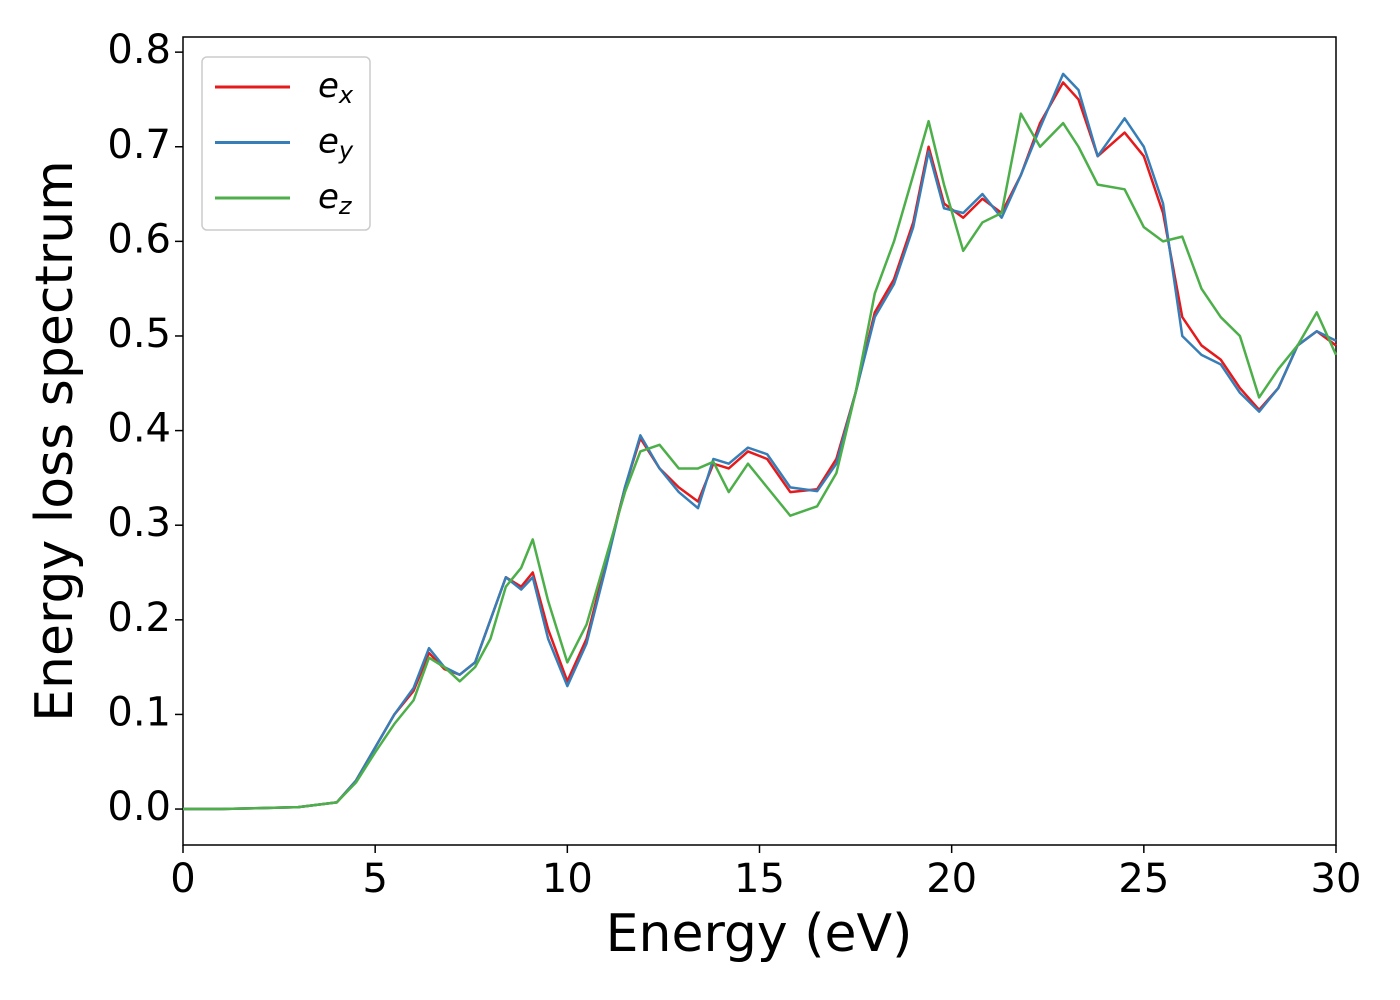  I want to click on y-tick-label: 0.2, so click(139, 618).